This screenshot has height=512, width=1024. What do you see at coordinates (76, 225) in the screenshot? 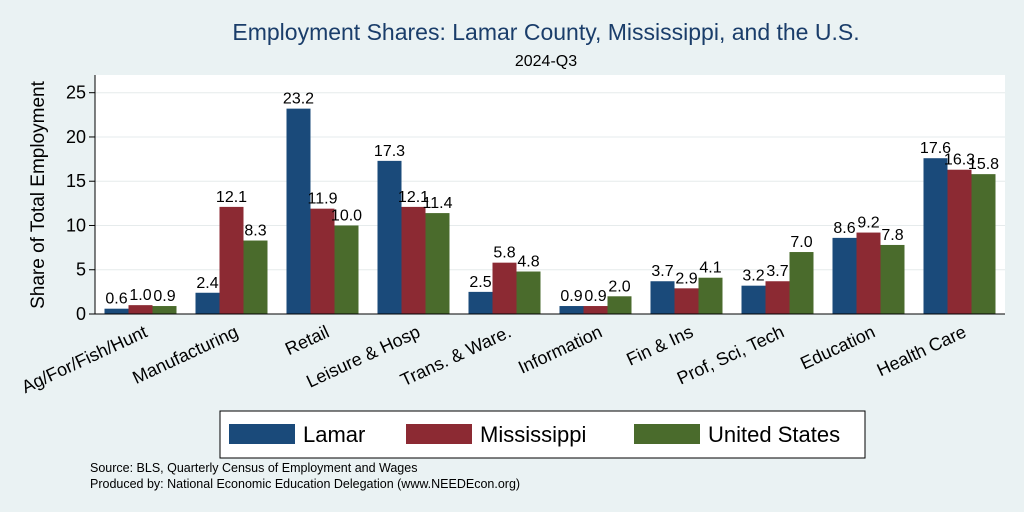
I see `y-tick-label-10: 10` at bounding box center [76, 225].